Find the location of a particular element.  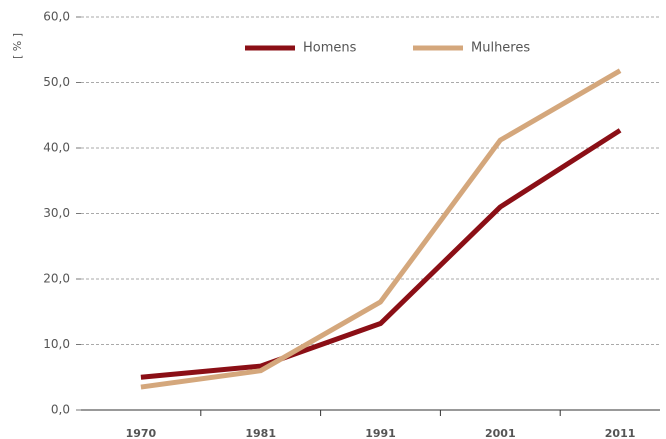

y-tick-label: 0,0 is located at coordinates (60, 410).